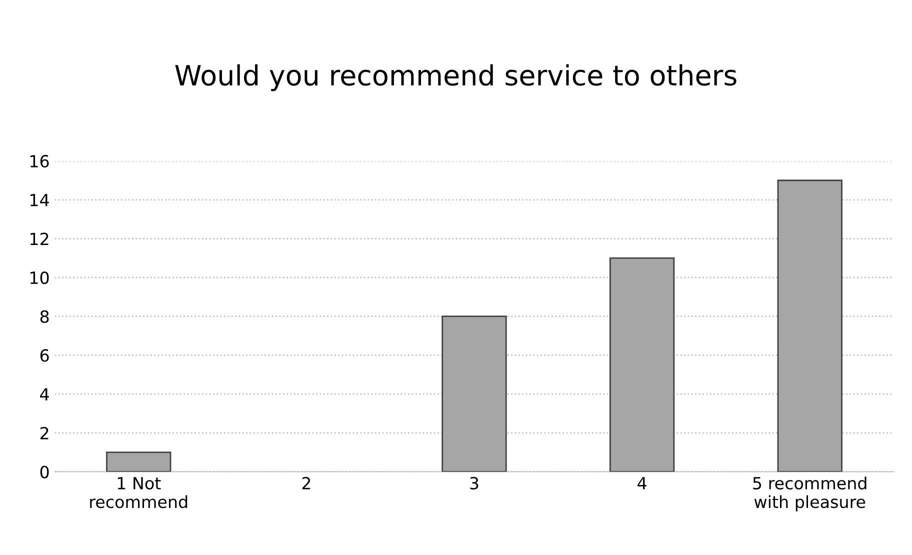 The height and width of the screenshot is (555, 912). What do you see at coordinates (306, 483) in the screenshot?
I see `x-tick-label: 2` at bounding box center [306, 483].